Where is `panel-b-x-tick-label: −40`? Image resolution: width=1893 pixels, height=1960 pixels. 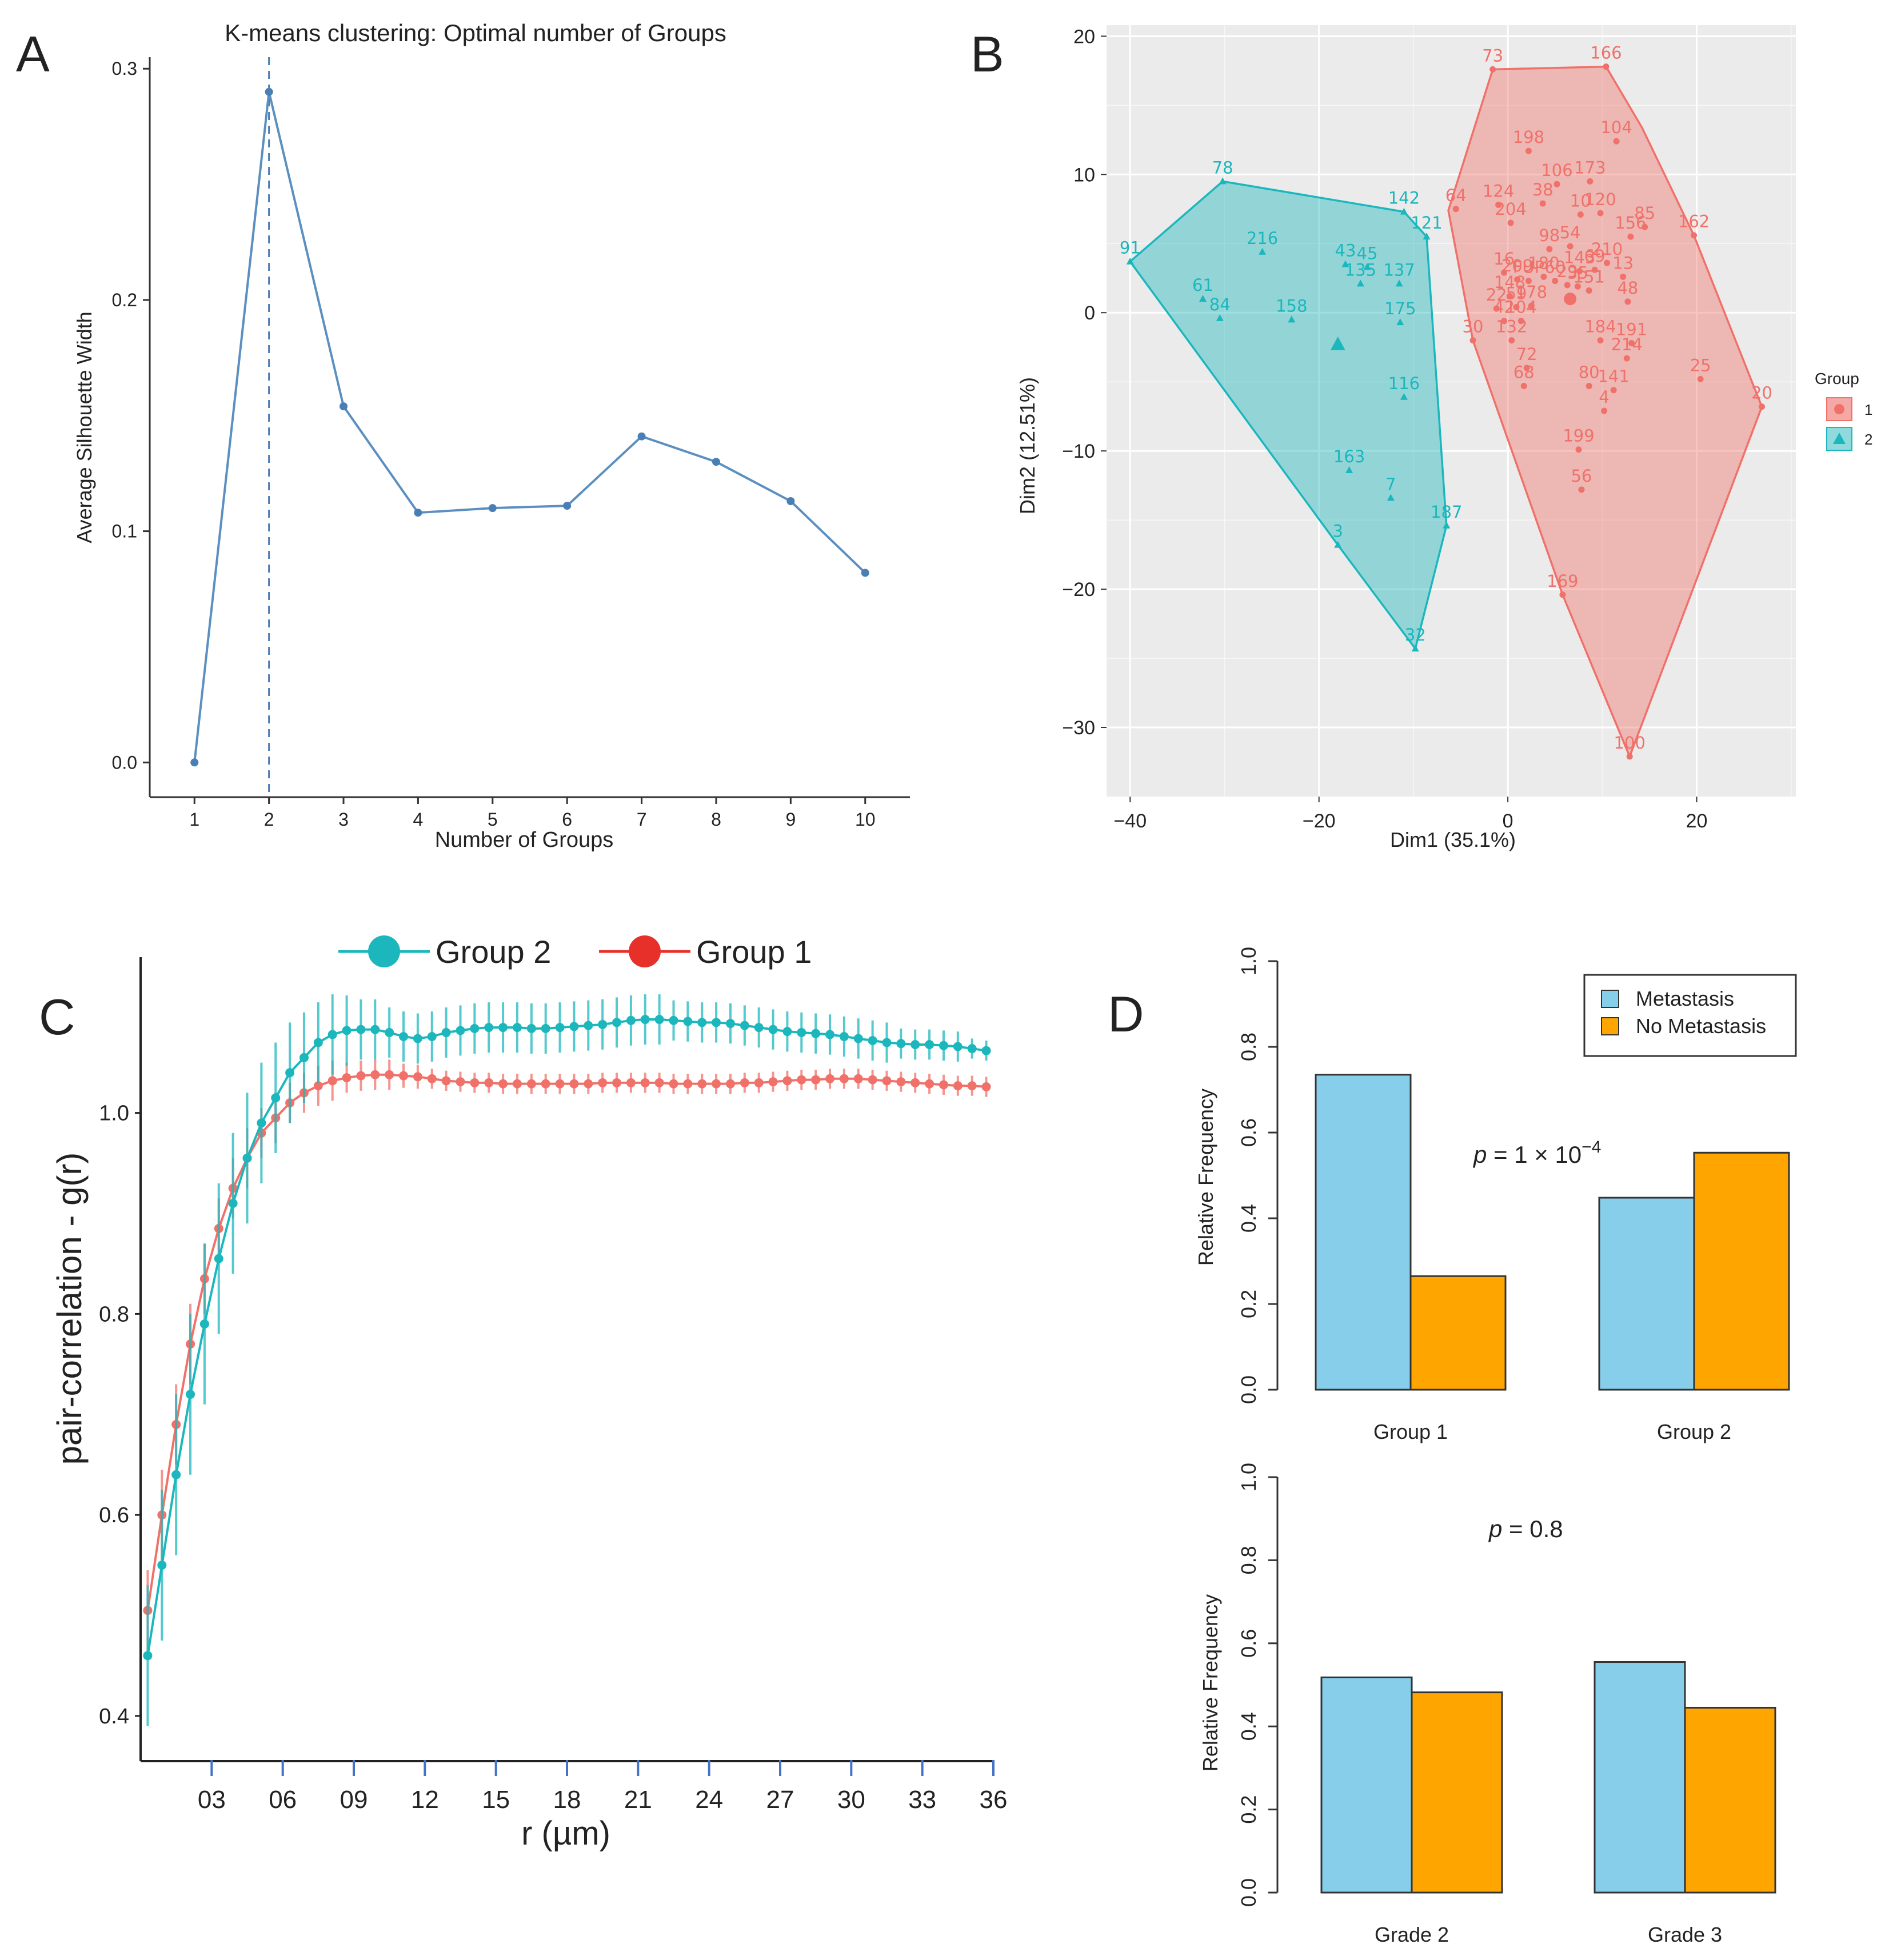
panel-b-x-tick-label: −40 is located at coordinates (1130, 821).